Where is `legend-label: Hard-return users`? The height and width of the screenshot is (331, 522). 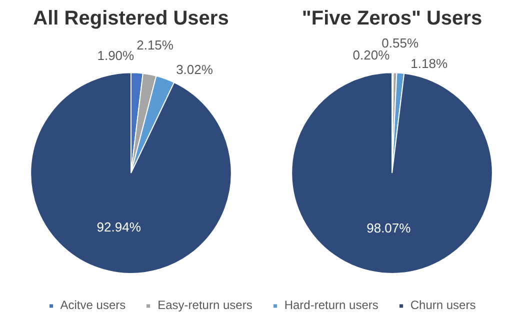 legend-label: Hard-return users is located at coordinates (331, 305).